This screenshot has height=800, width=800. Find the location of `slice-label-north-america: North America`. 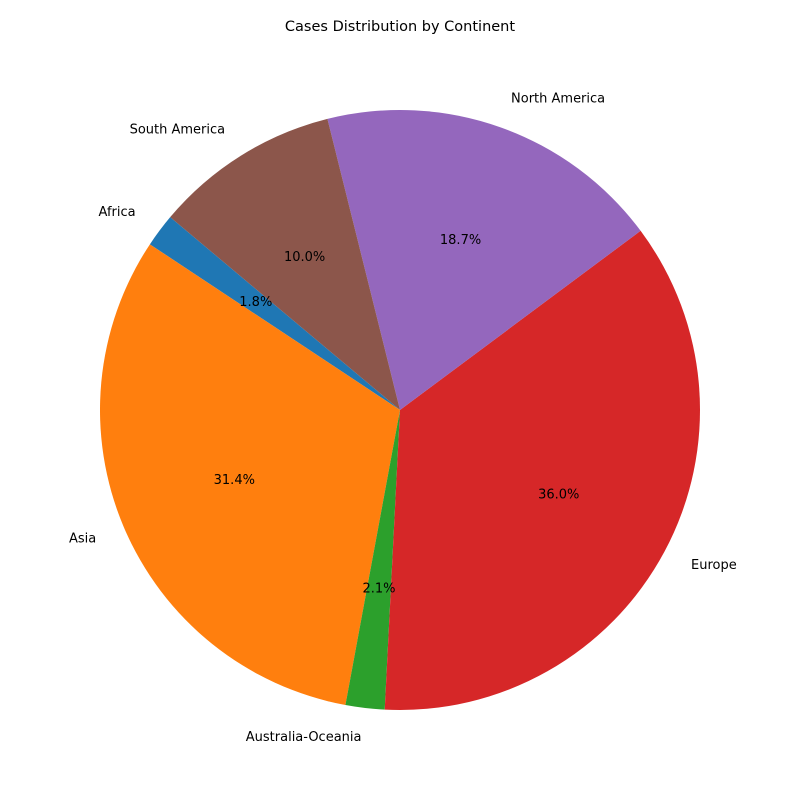

slice-label-north-america: North America is located at coordinates (558, 99).